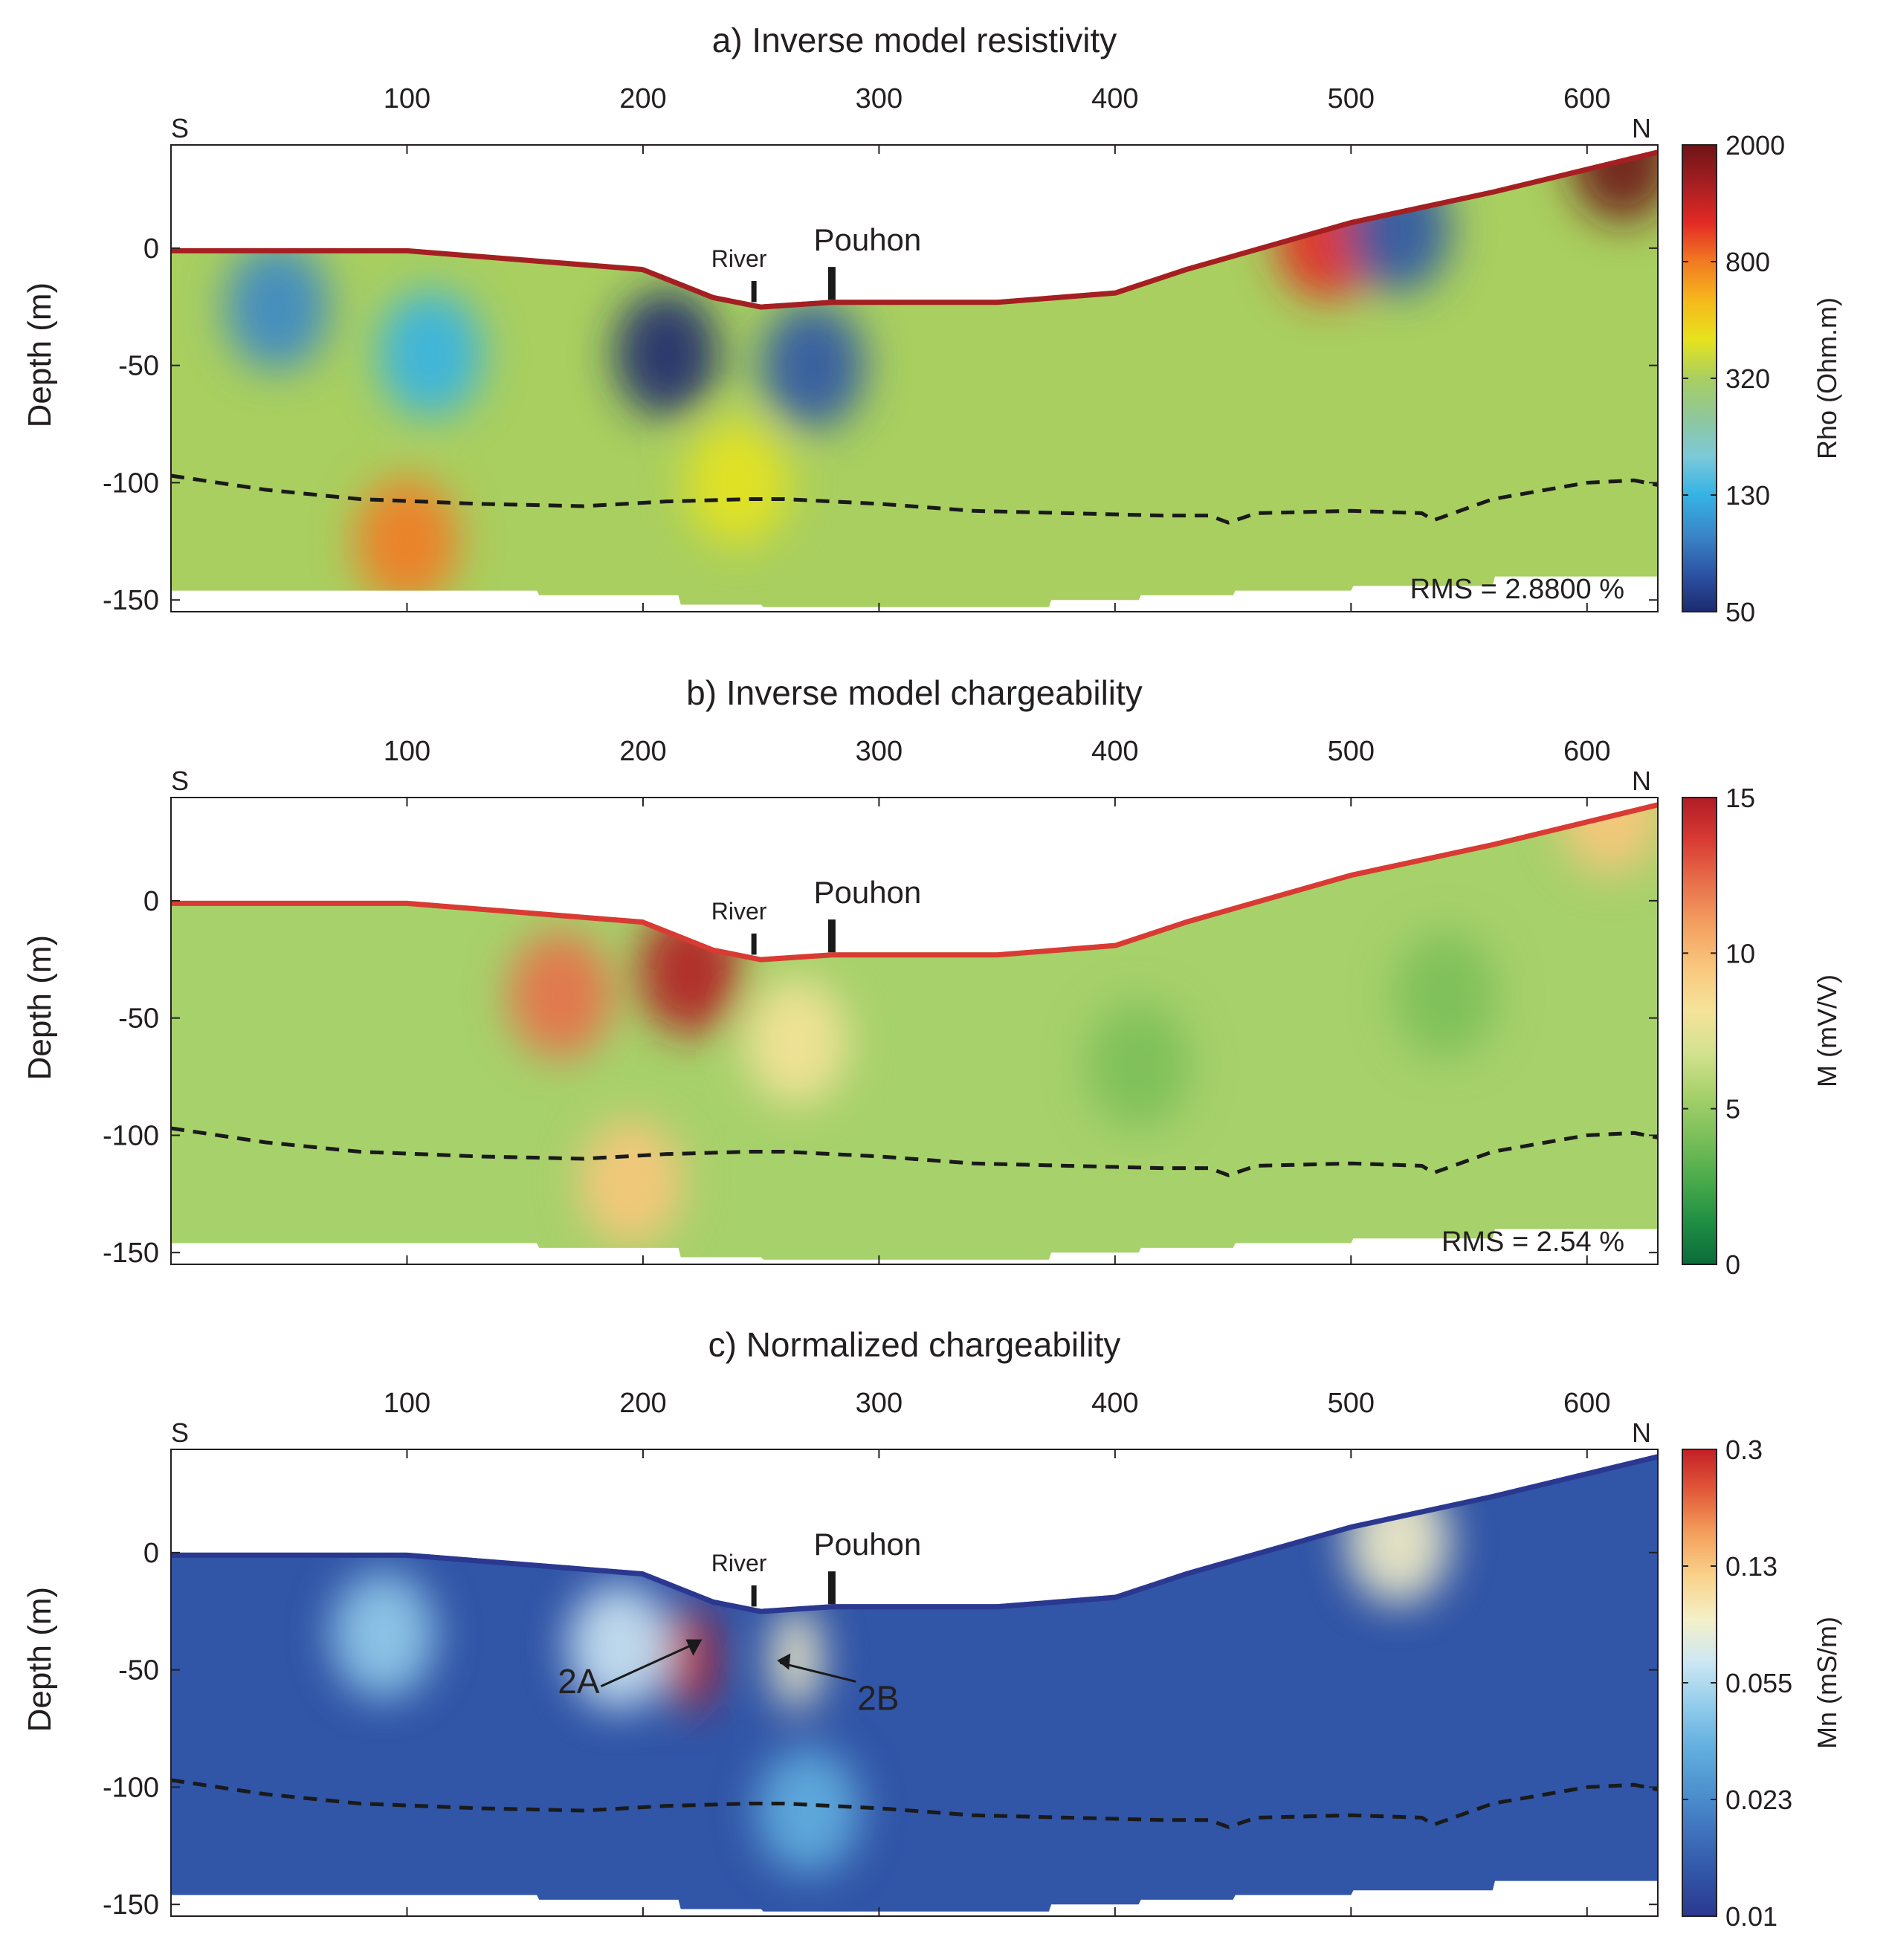  Describe the element at coordinates (1732, 1109) in the screenshot. I see `colorbar-tick-label: 5` at that location.